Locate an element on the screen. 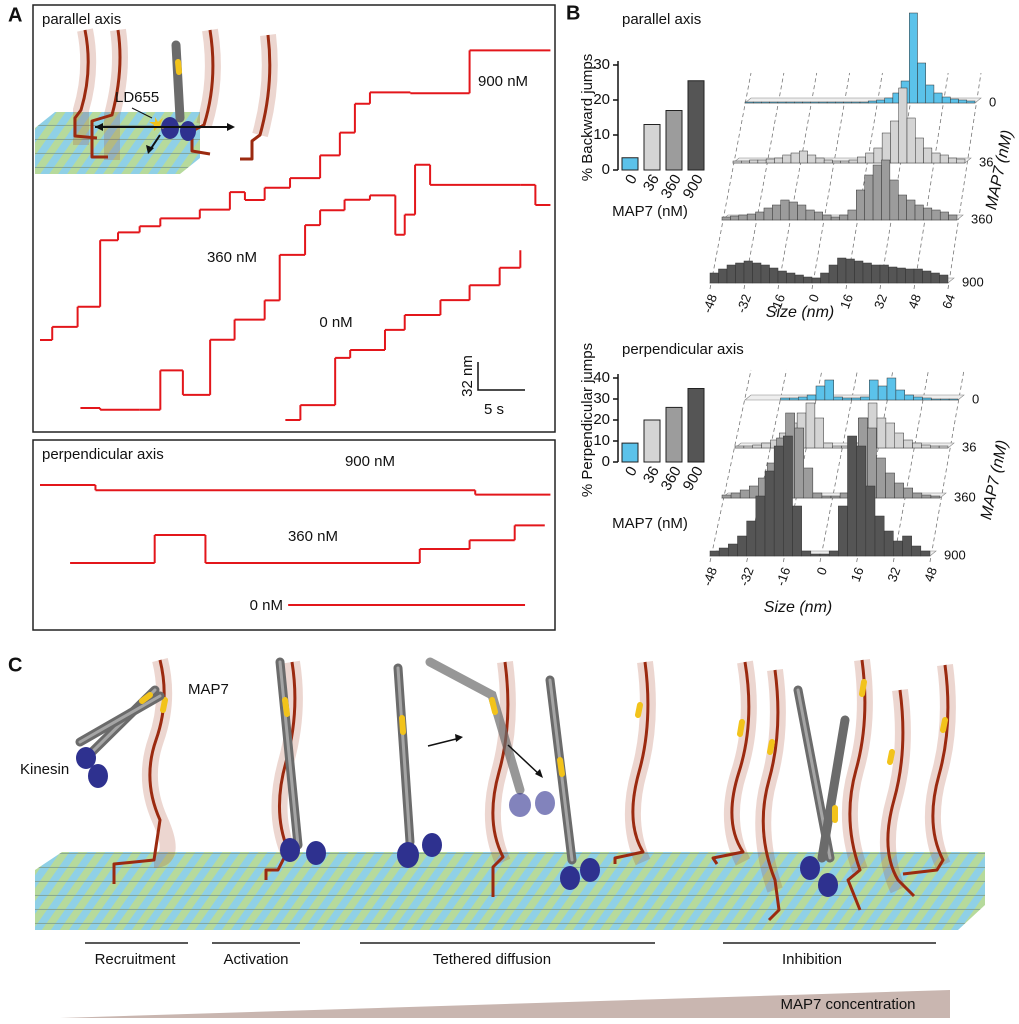 The width and height of the screenshot is (1019, 1024). stage-label: Recruitment is located at coordinates (136, 959).